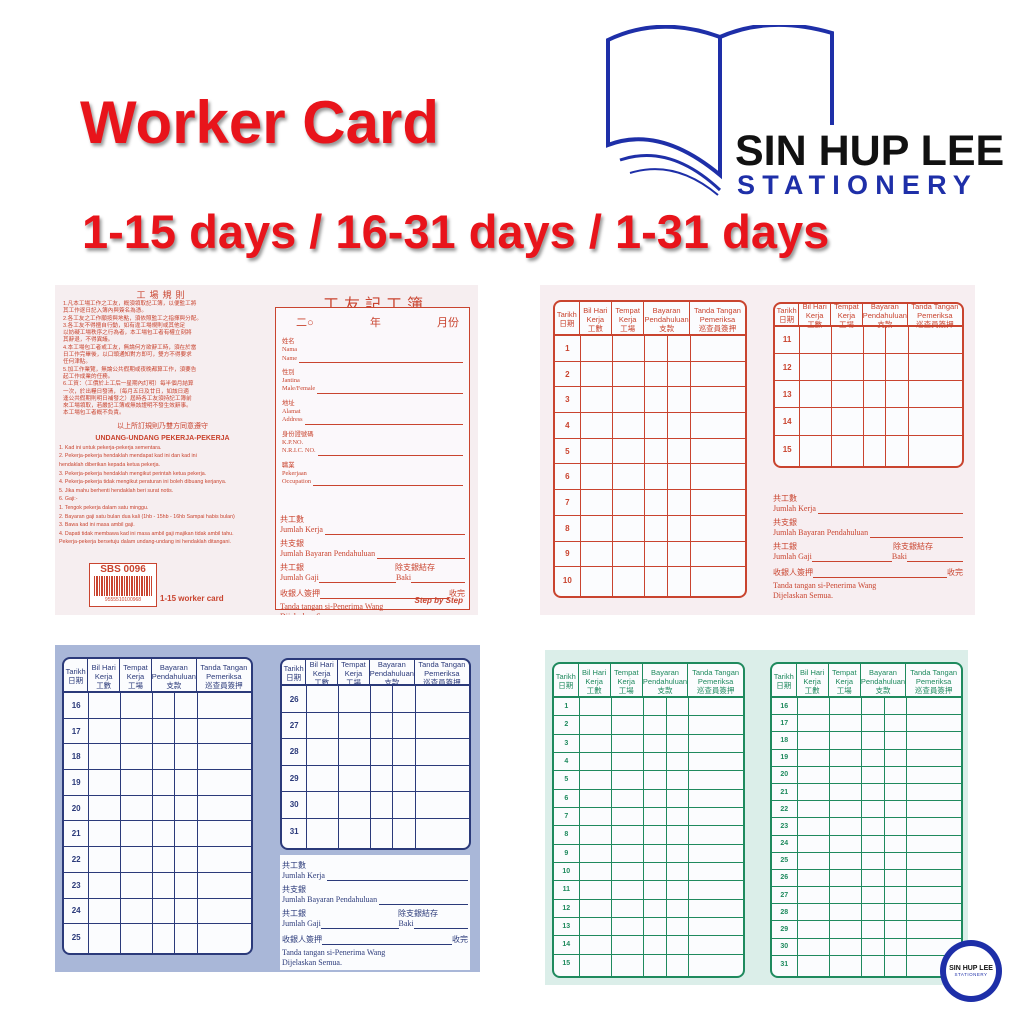  I want to click on rule-line-cn: 6.工資：（工價於上工后一星期內訂明）每半個月結算, so click(128, 384).